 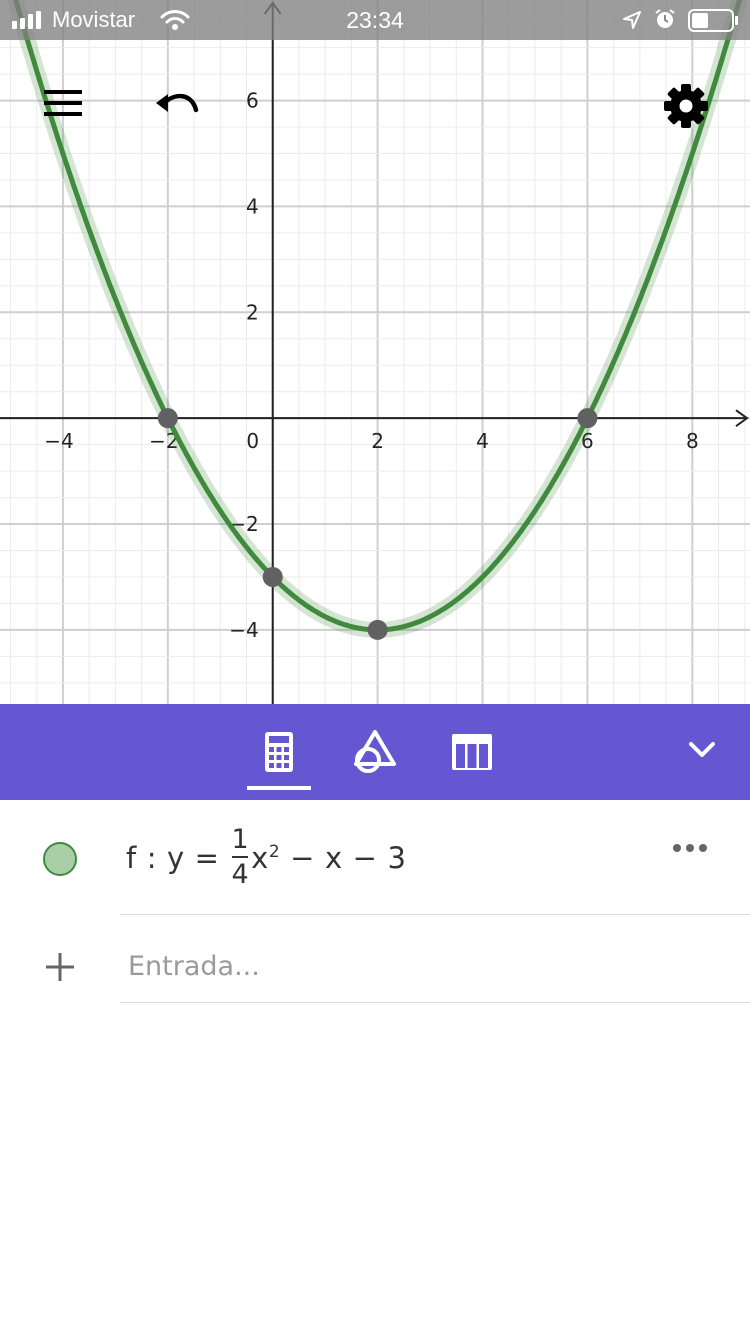 What do you see at coordinates (252, 206) in the screenshot?
I see `y-tick-label: 4` at bounding box center [252, 206].